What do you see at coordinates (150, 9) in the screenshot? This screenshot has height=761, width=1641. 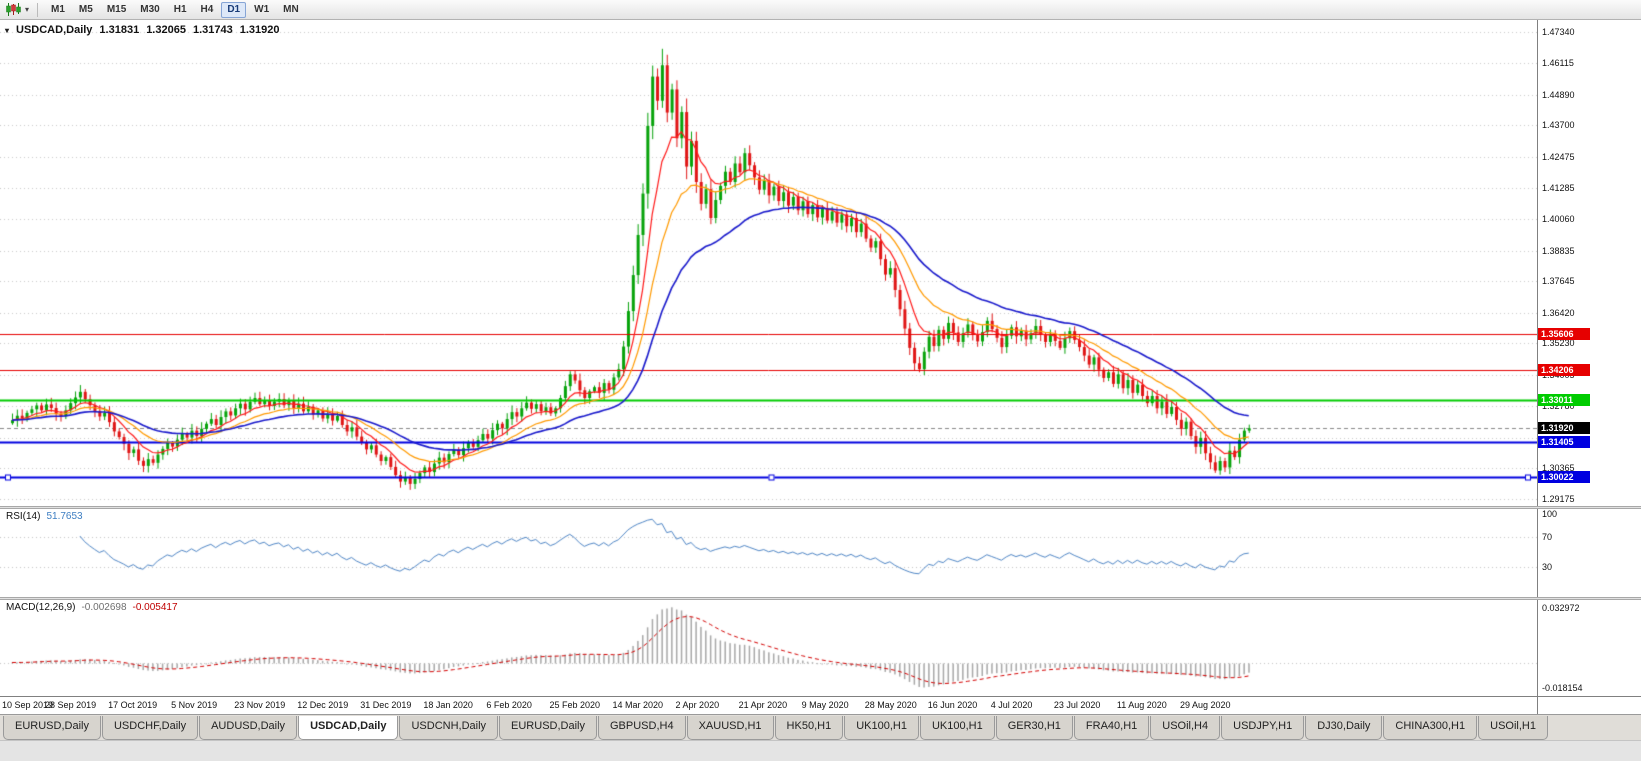 I see `timeframe-button-m30: M30` at bounding box center [150, 9].